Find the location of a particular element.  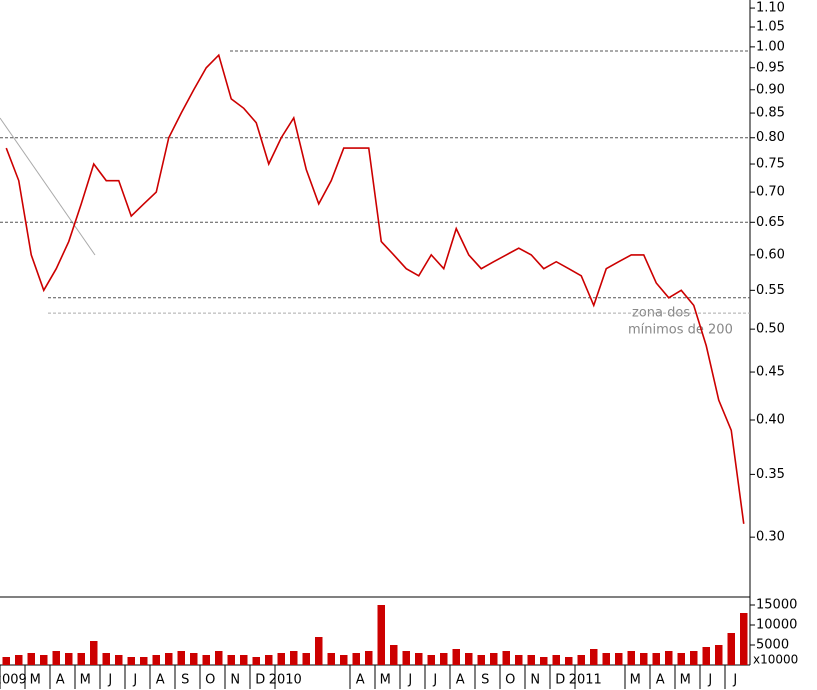

annotation: zona dos is located at coordinates (661, 313).